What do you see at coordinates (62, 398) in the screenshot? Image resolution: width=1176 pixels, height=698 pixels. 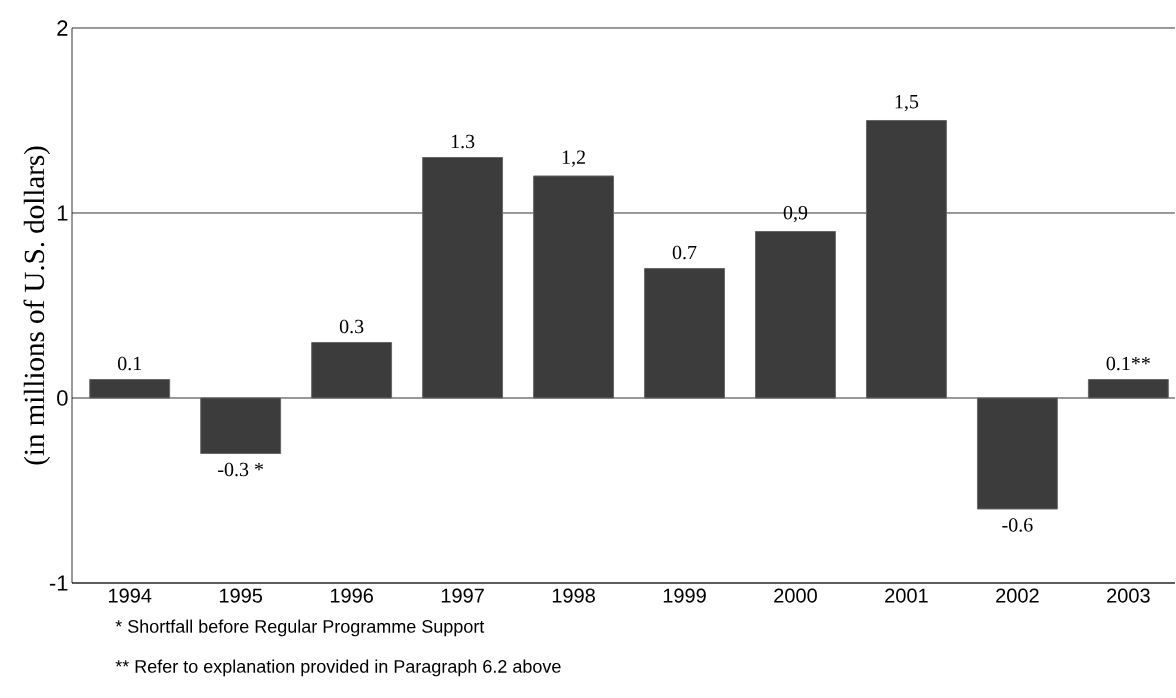 I see `y-tick-label: 0` at bounding box center [62, 398].